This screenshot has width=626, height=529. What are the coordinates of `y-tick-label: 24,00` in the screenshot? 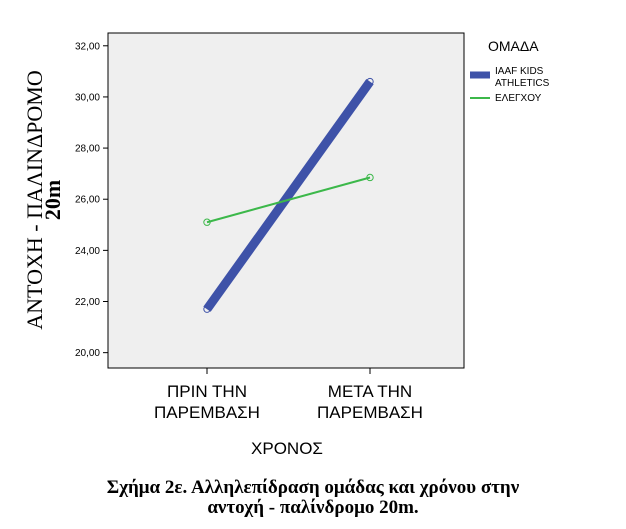 It's located at (87, 251).